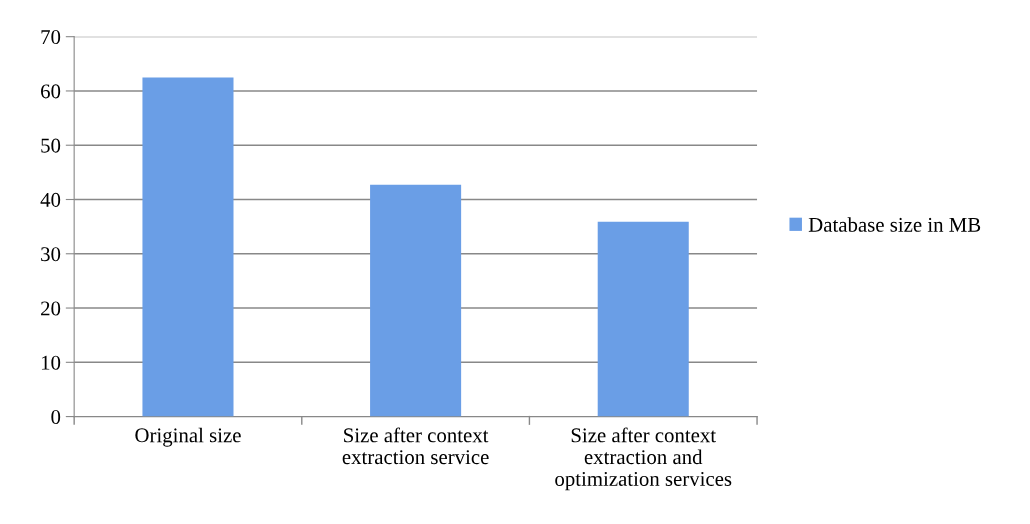 Image resolution: width=1030 pixels, height=524 pixels. I want to click on y-tick-label: 10, so click(51, 362).